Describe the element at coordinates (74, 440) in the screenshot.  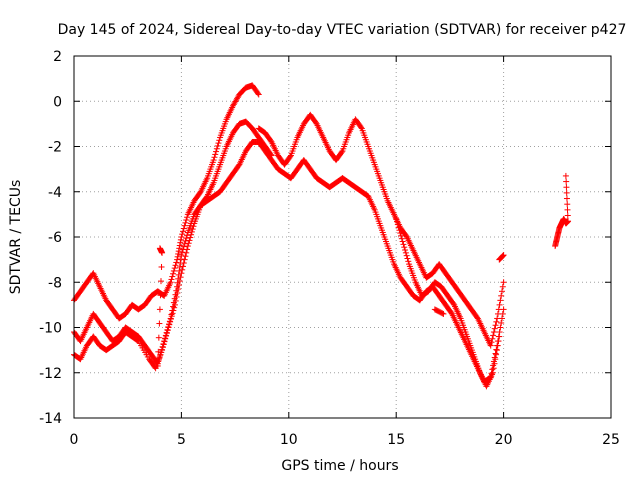
I see `x-tick-label: 0` at that location.